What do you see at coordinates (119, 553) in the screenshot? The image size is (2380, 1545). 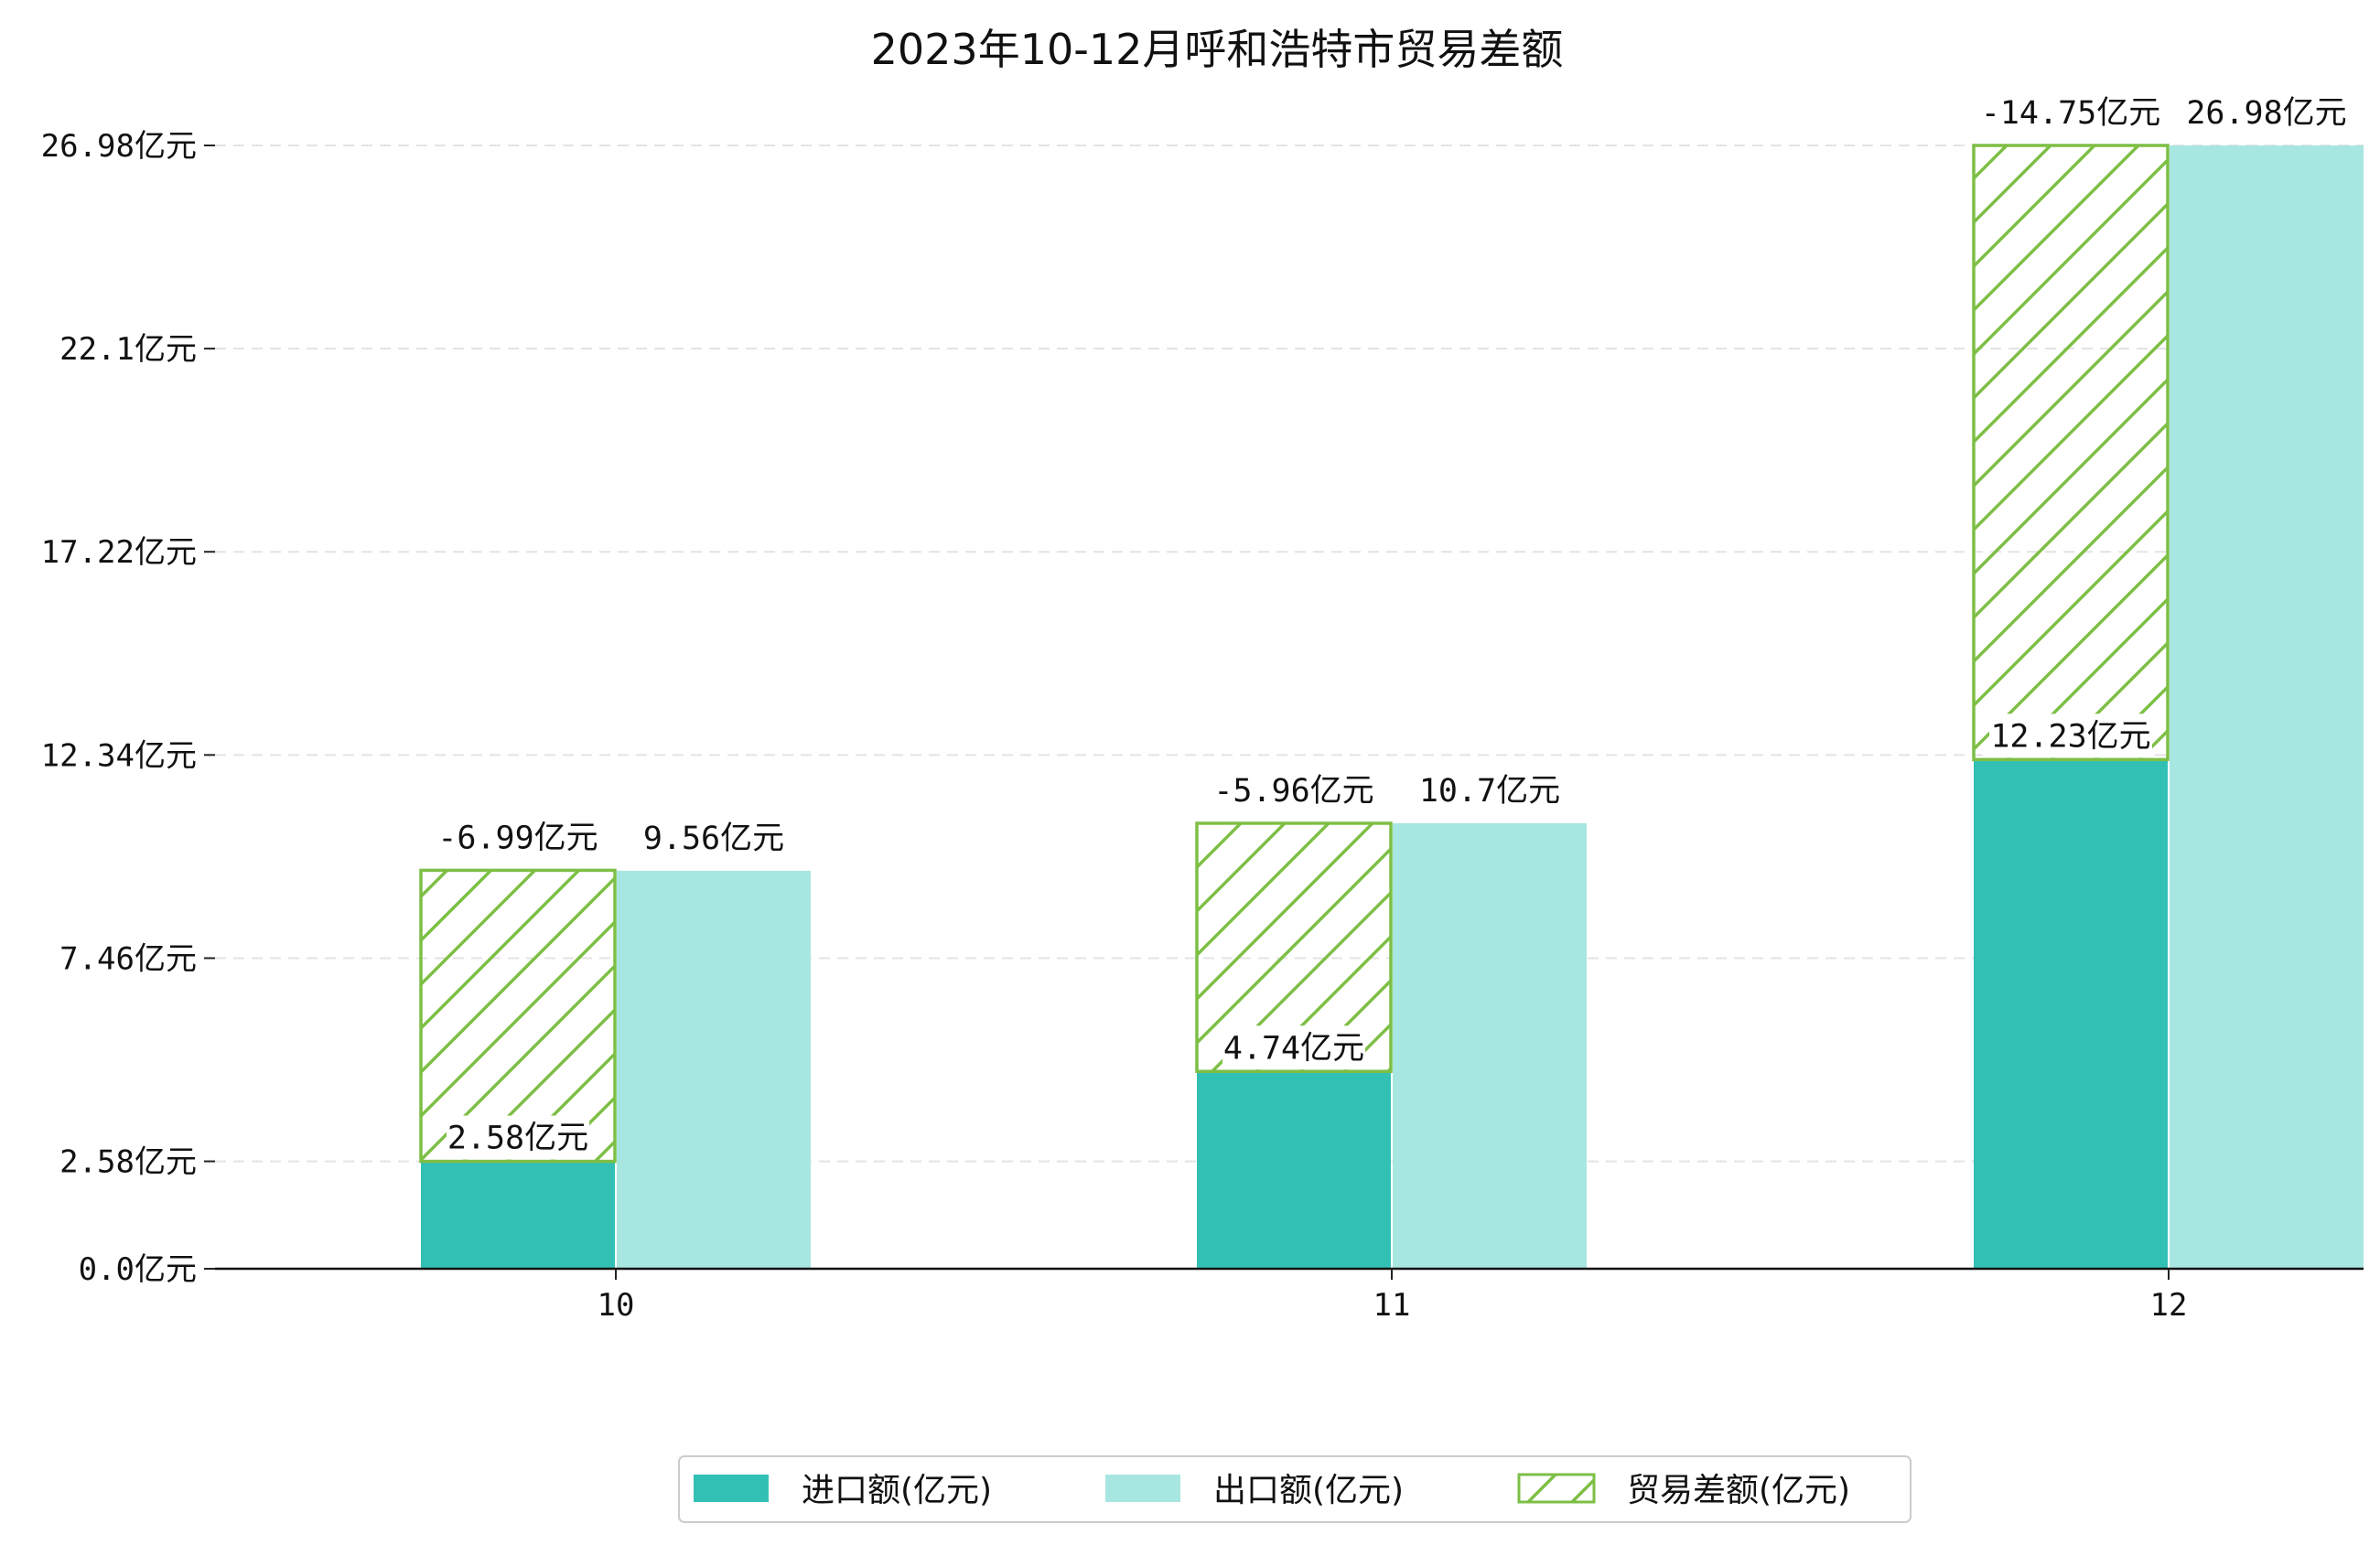 I see `y-tick-label: 17.22亿元` at bounding box center [119, 553].